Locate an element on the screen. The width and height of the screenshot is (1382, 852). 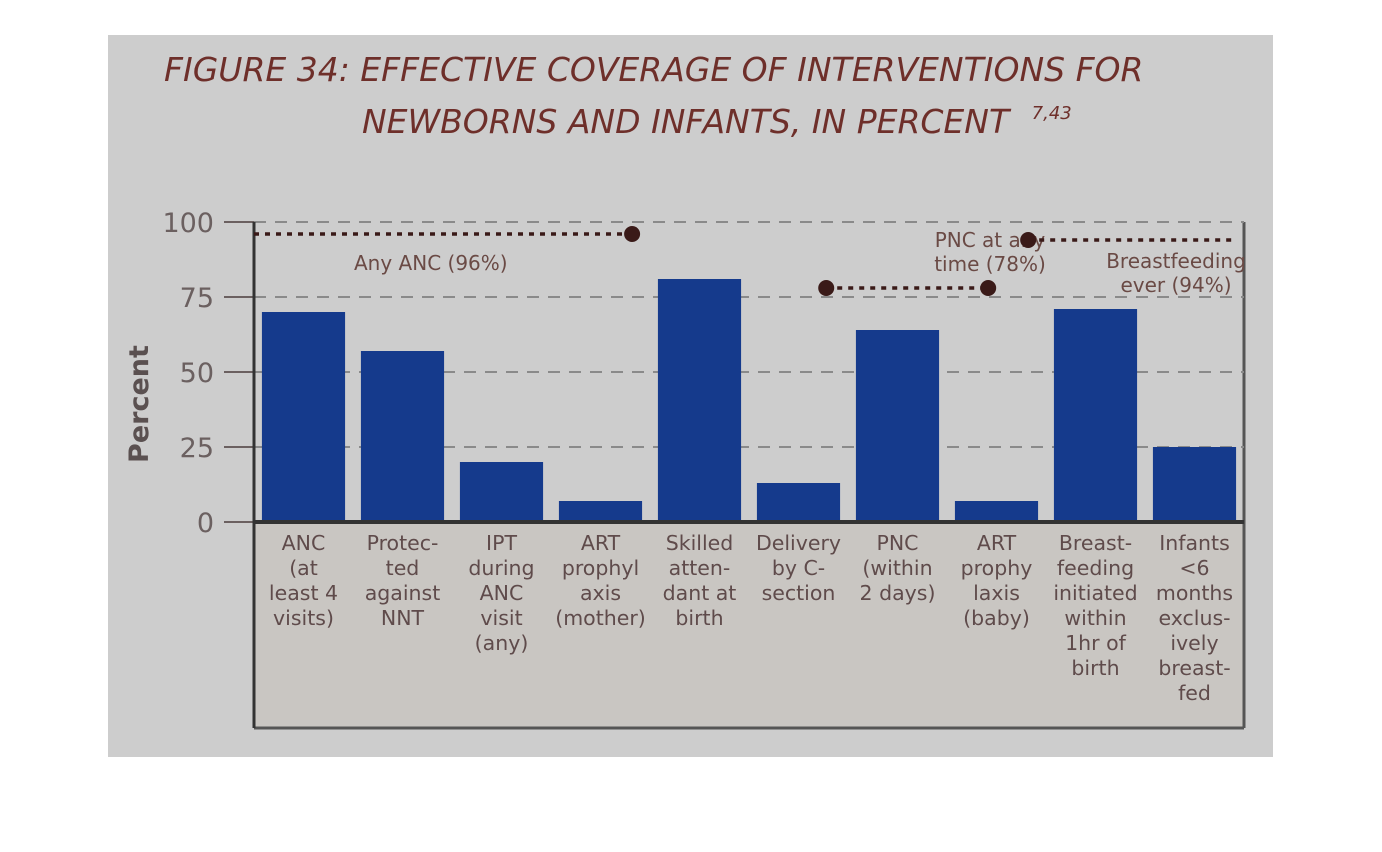
chart-title-line-2: NEWBORNS AND INFANTS, IN PERCENT 7,43 is located at coordinates (717, 121).